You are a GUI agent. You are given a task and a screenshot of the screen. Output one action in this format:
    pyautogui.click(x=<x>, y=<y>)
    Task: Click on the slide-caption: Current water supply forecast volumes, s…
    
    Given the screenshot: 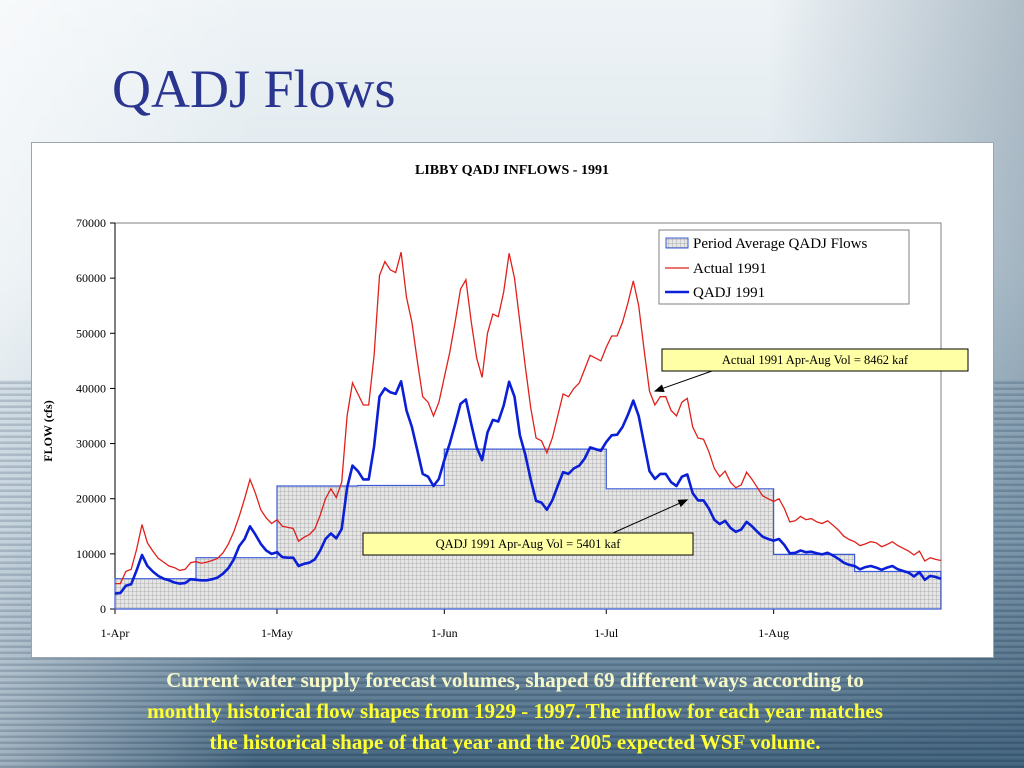 What is the action you would take?
    pyautogui.click(x=515, y=711)
    